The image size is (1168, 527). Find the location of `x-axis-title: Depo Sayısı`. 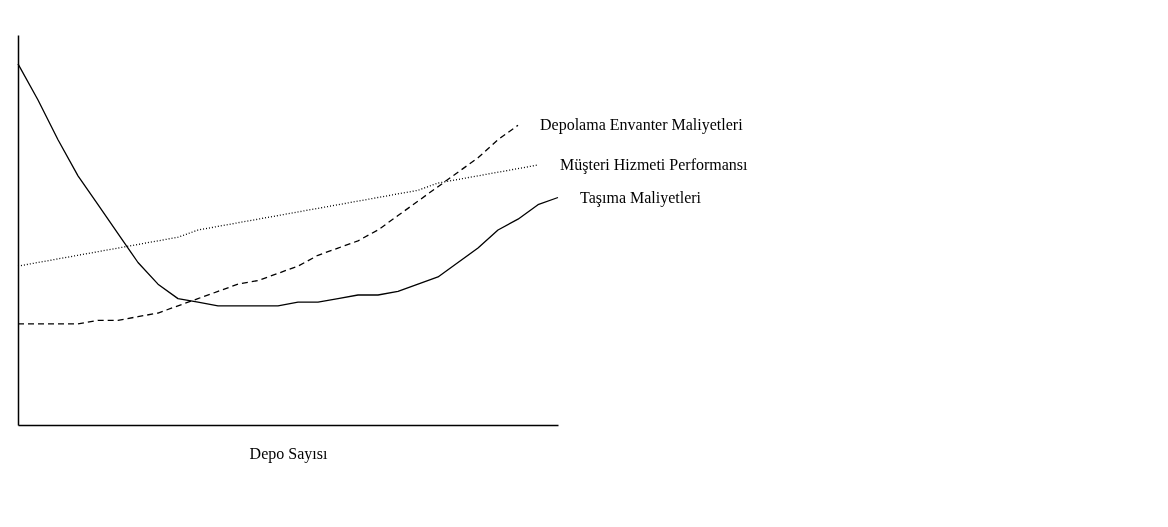

x-axis-title: Depo Sayısı is located at coordinates (288, 453).